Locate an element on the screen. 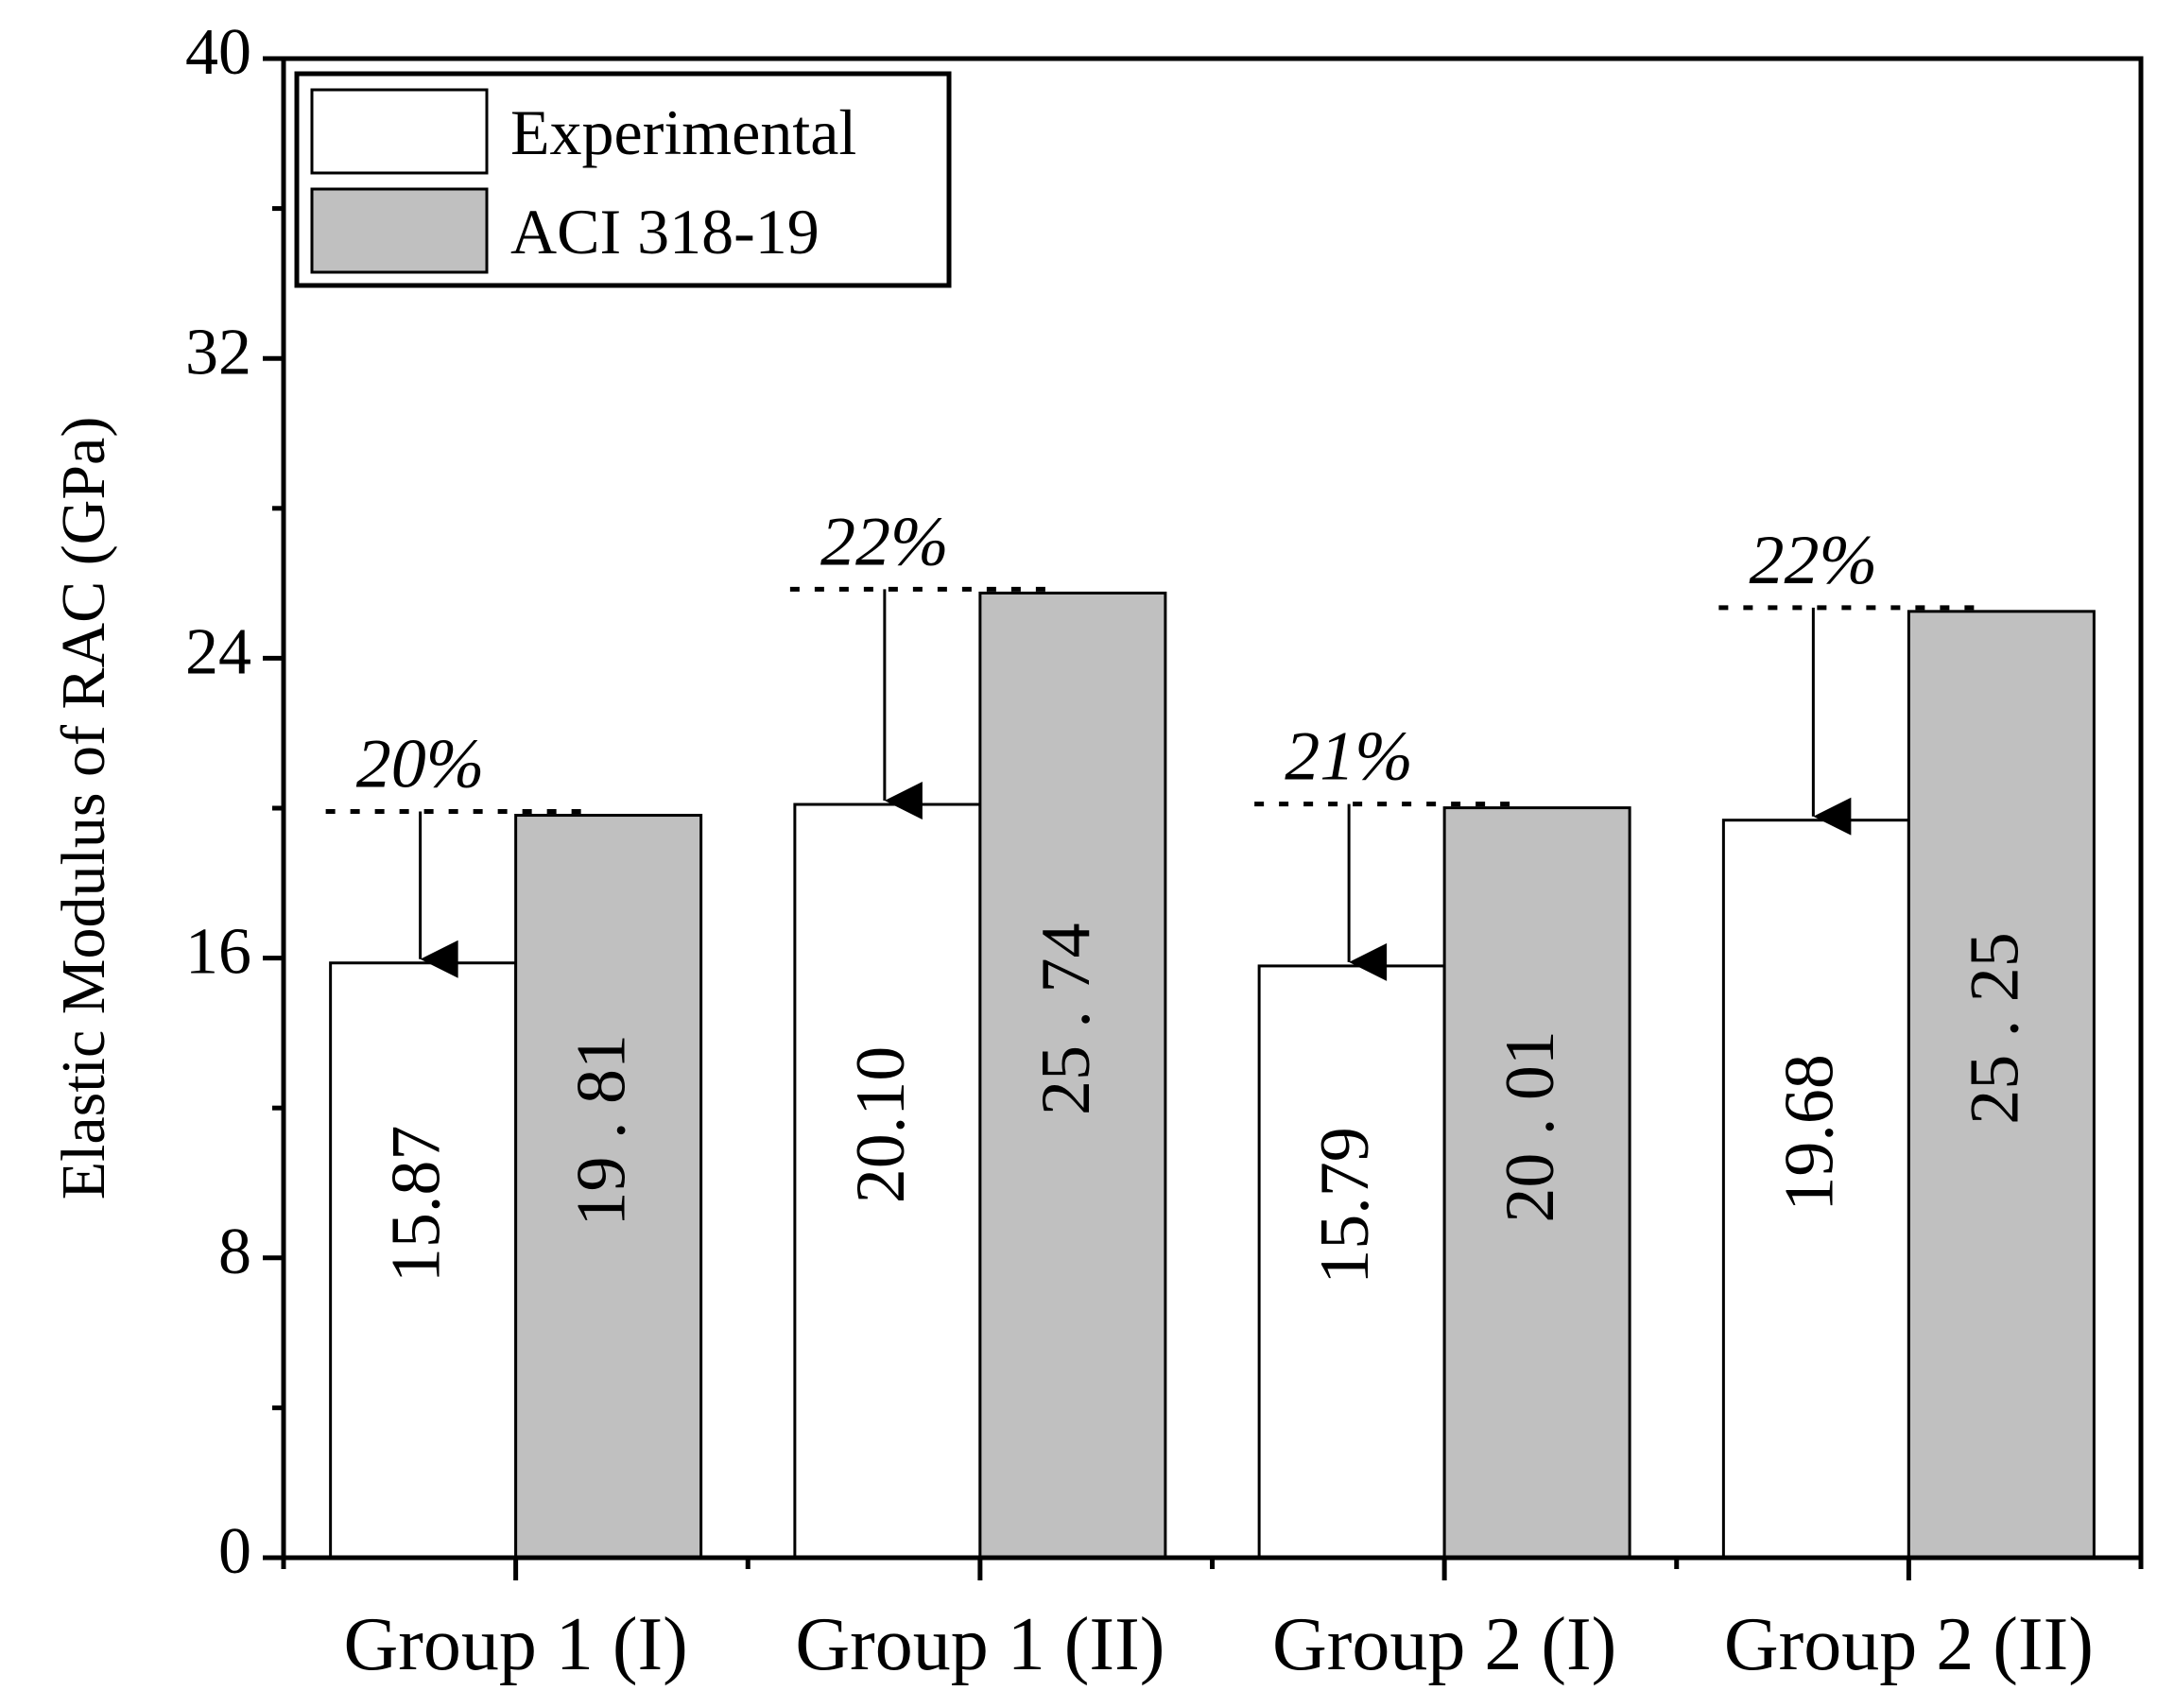  data-label-experimental: 19.68 is located at coordinates (1809, 1133).